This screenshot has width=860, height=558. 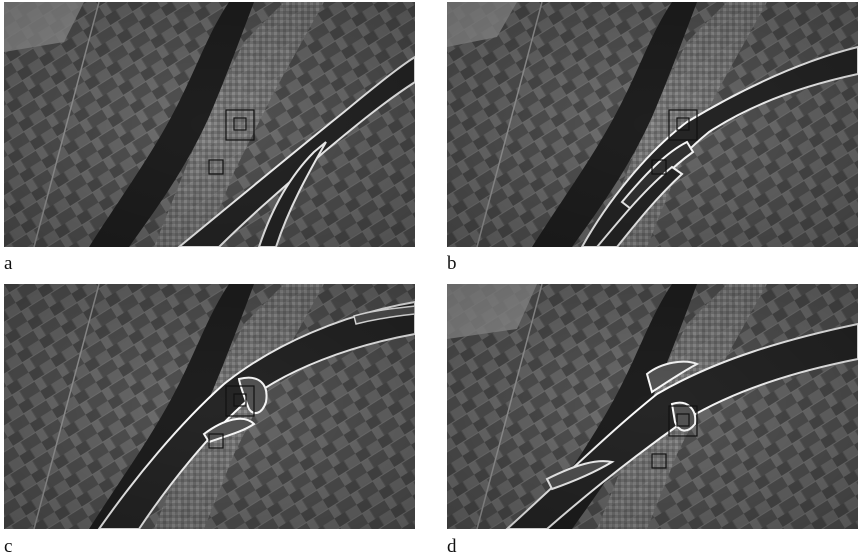 What do you see at coordinates (8, 546) in the screenshot?
I see `panel-label-c: c` at bounding box center [8, 546].